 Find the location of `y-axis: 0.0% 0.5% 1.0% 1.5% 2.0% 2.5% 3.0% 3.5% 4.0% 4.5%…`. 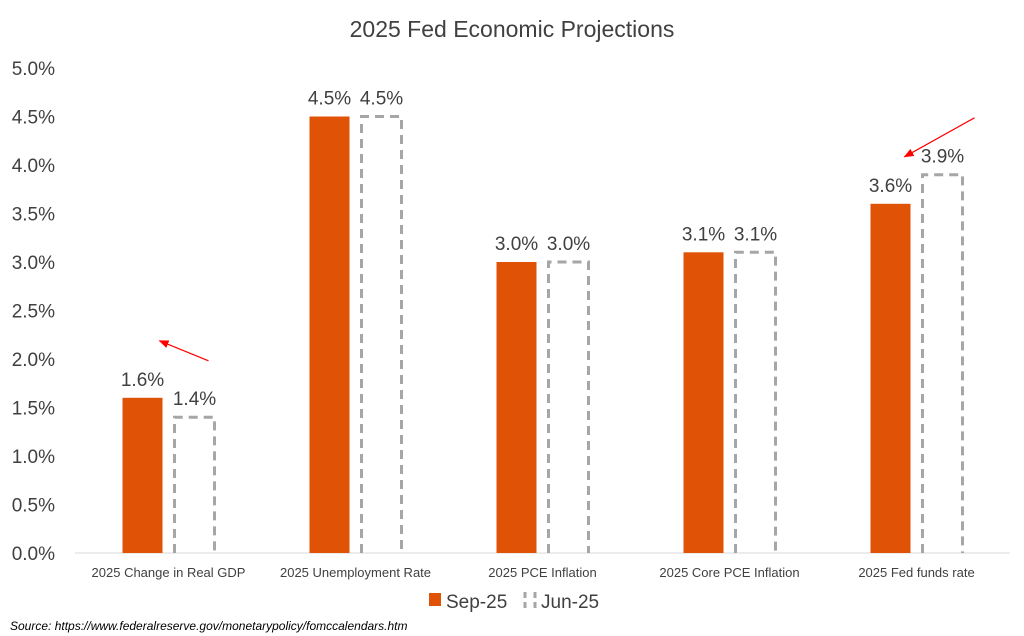

y-axis: 0.0% 0.5% 1.0% 1.5% 2.0% 2.5% 3.0% 3.5% 4.0% 4.5%… is located at coordinates (33, 312).